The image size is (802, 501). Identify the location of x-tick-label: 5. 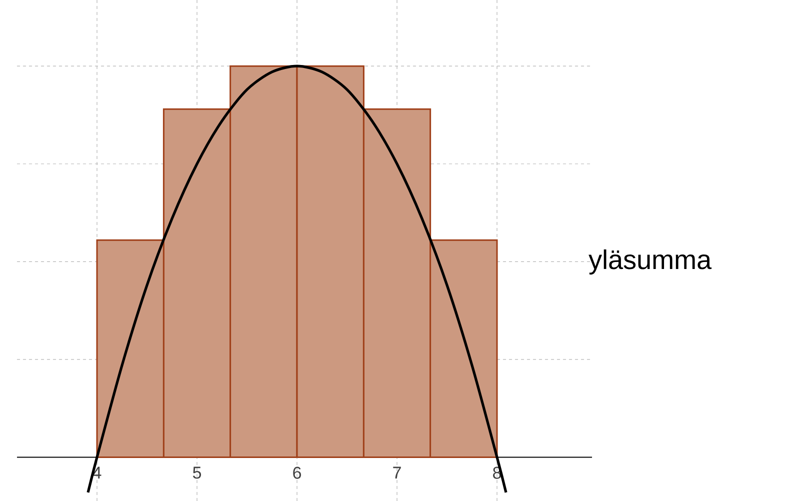
(197, 472).